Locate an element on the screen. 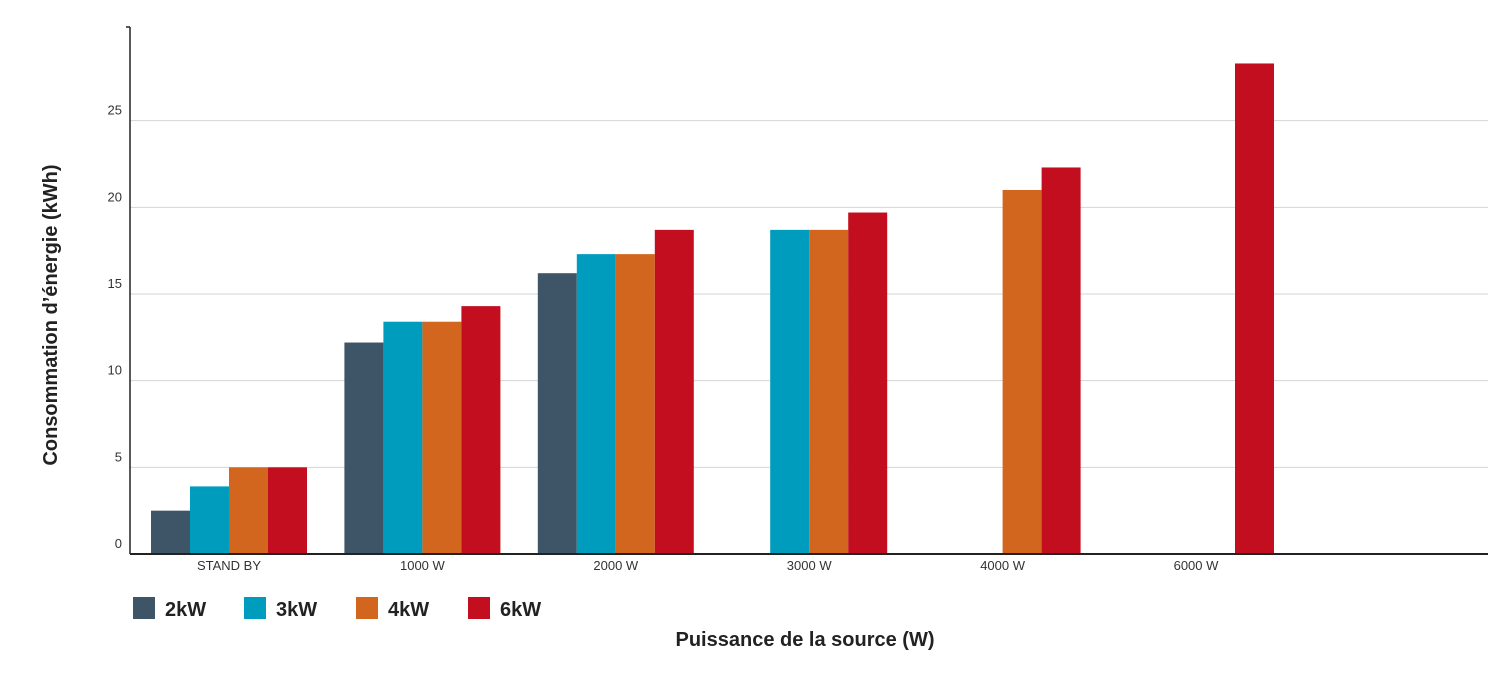 The width and height of the screenshot is (1500, 675). y-tick-label: 10 is located at coordinates (115, 370).